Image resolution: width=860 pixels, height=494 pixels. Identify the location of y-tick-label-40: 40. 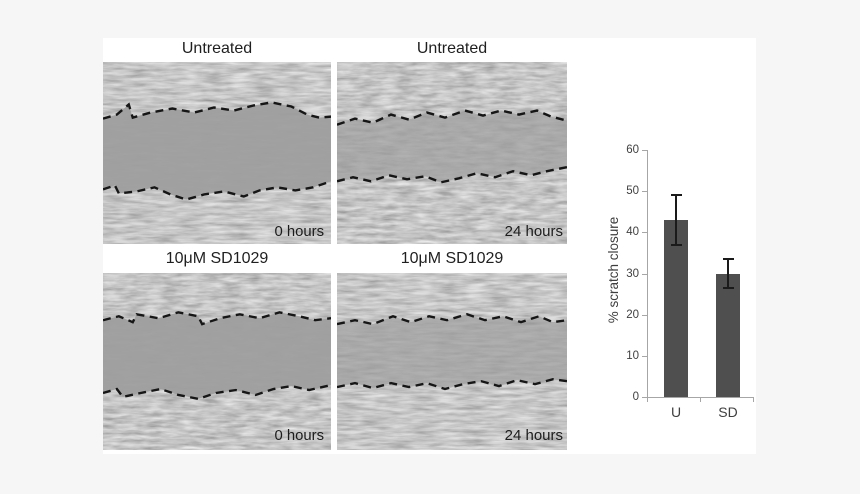
(632, 232).